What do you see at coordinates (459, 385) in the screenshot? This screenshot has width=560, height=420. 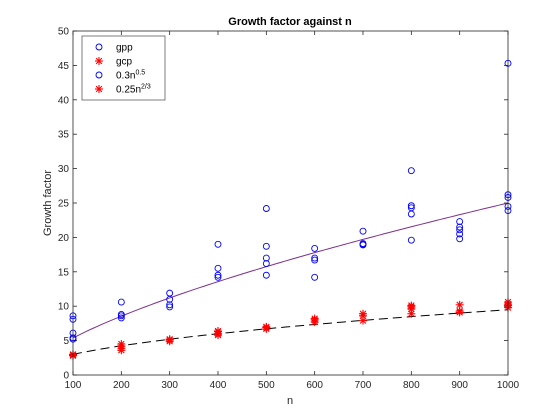 I see `x-tick-label: 900` at bounding box center [459, 385].